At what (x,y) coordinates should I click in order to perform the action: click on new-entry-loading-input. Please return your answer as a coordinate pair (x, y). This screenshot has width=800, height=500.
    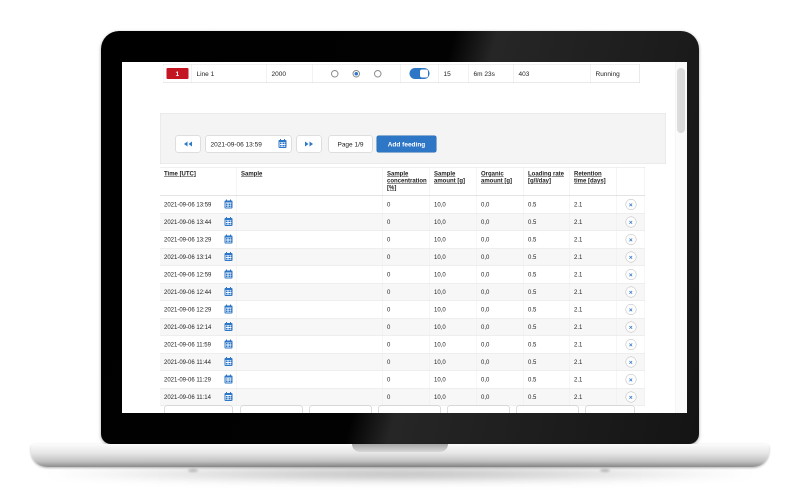
    Looking at the image, I should click on (547, 409).